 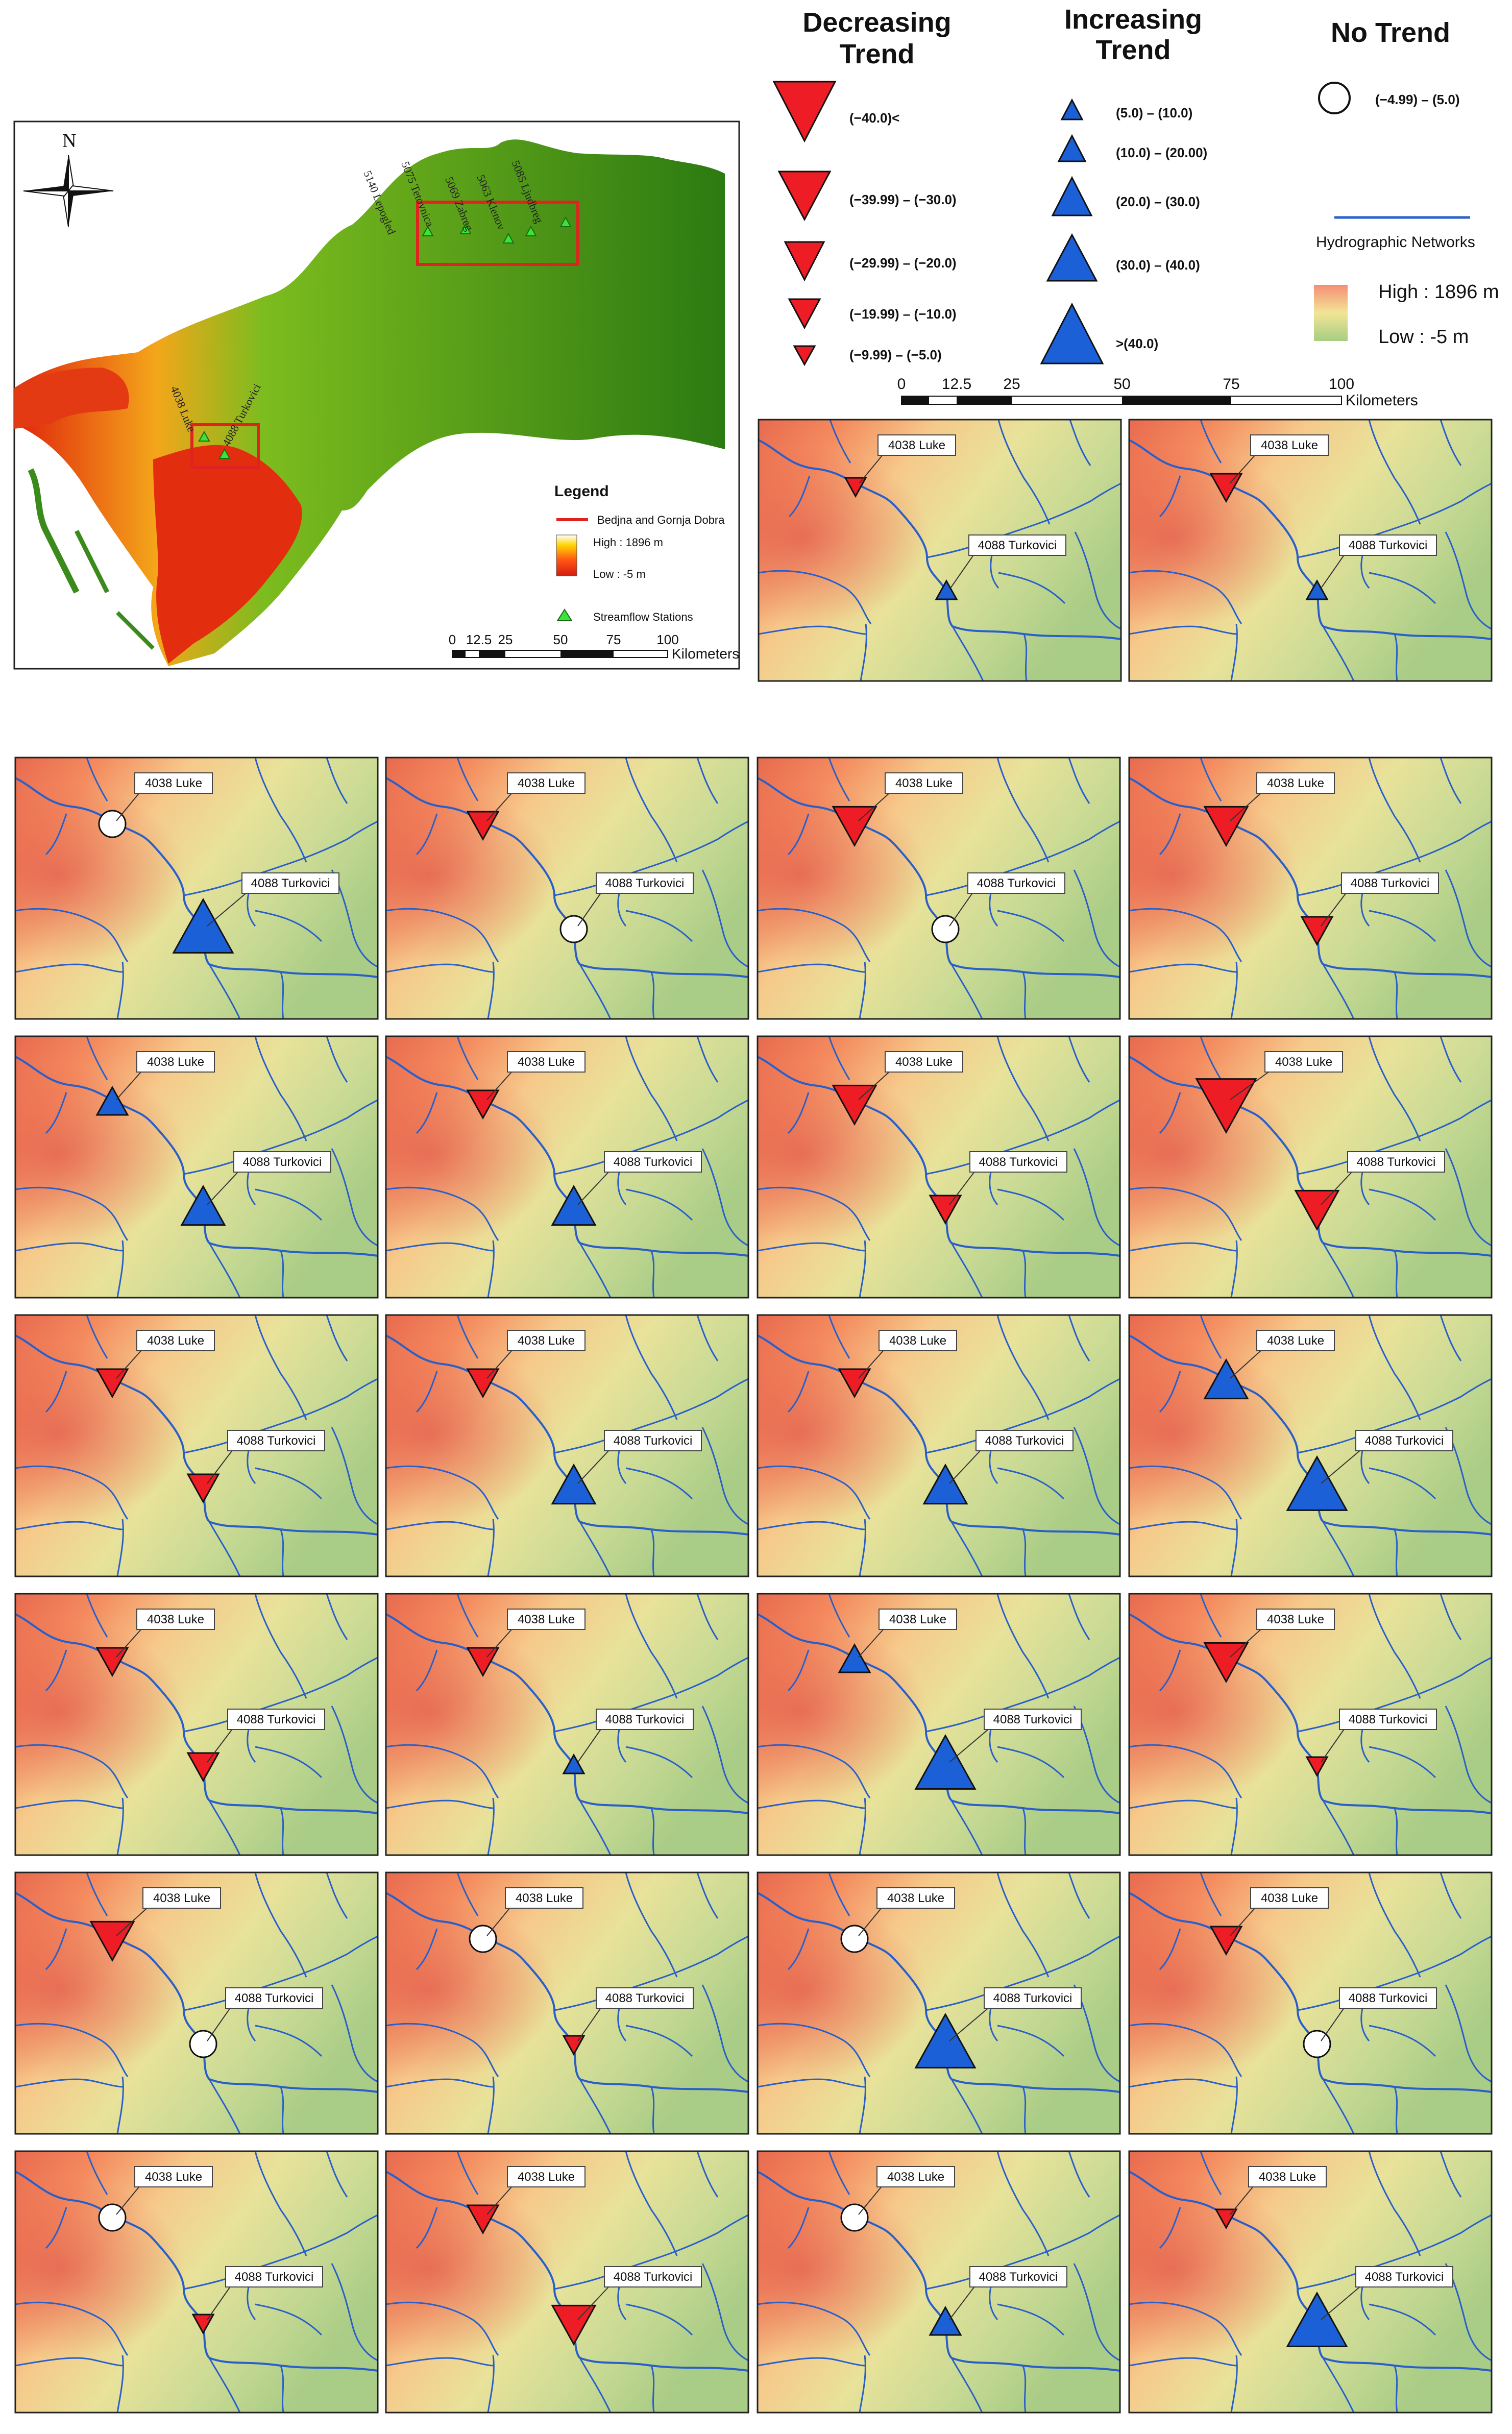 What do you see at coordinates (453, 639) in the screenshot?
I see `overview-scale-tick: 0` at bounding box center [453, 639].